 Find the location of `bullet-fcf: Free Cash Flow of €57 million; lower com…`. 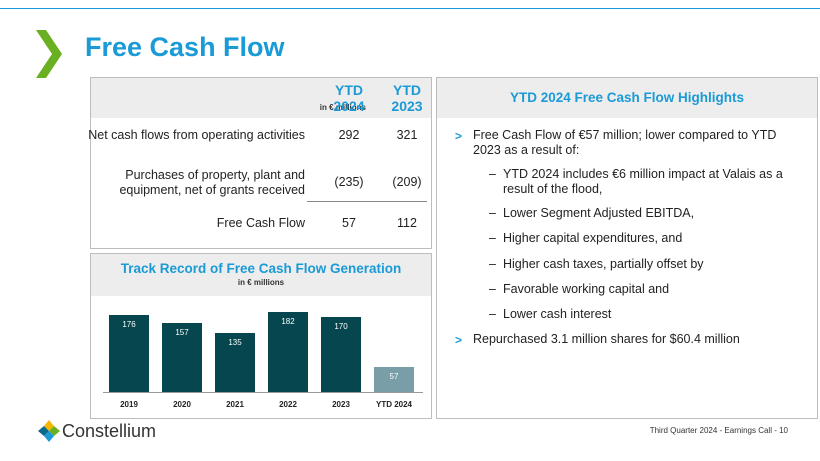

bullet-fcf: Free Cash Flow of €57 million; lower com… is located at coordinates (625, 142).